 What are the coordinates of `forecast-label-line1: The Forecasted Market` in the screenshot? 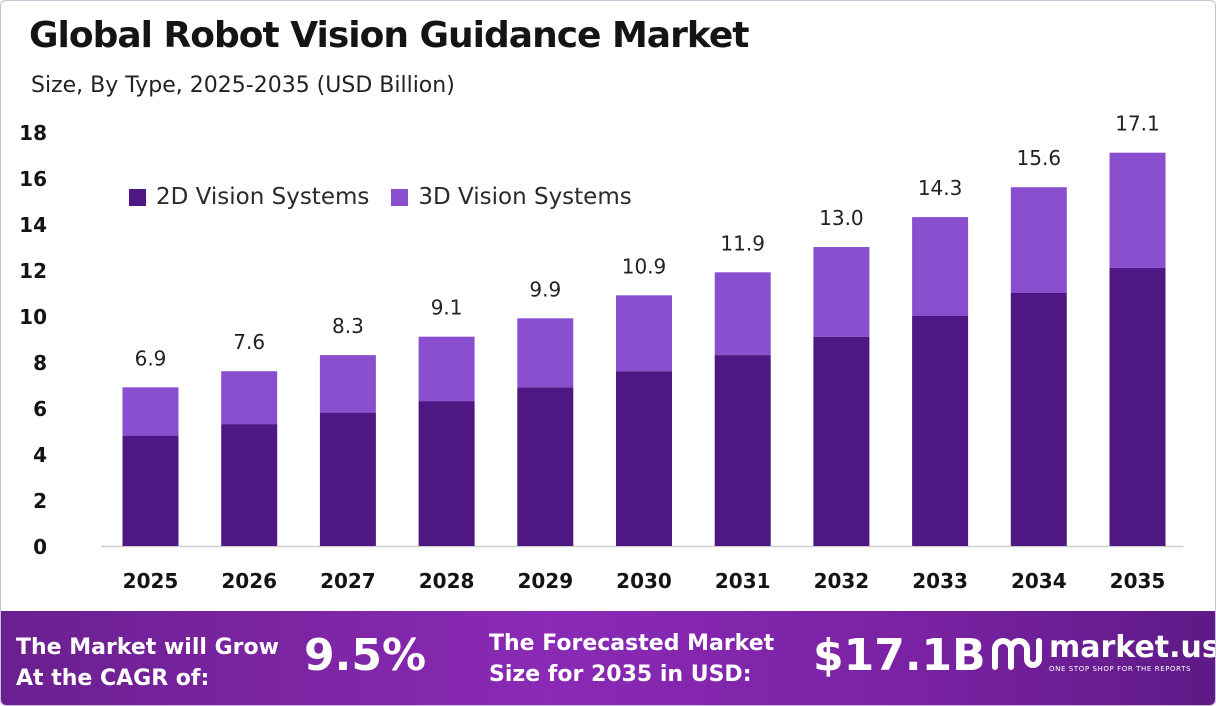 It's located at (632, 643).